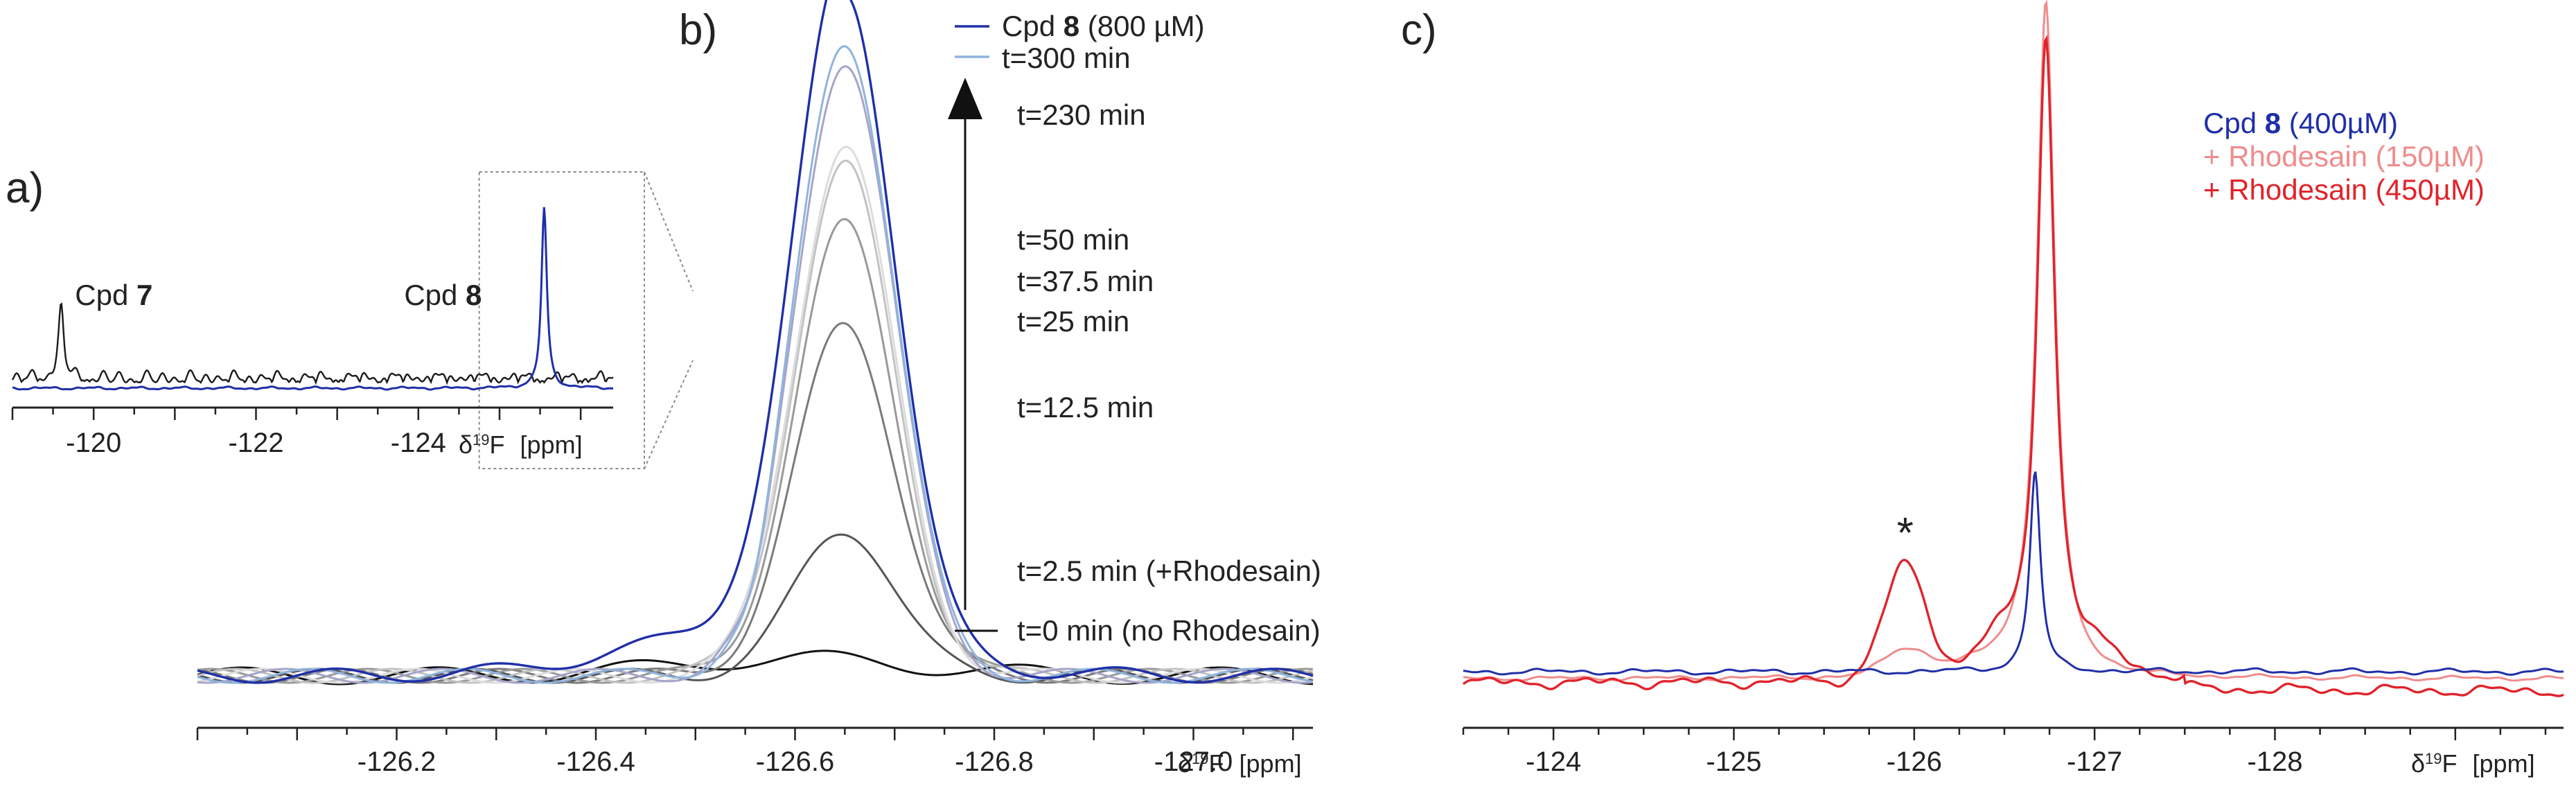 This screenshot has height=811, width=2576. What do you see at coordinates (1169, 630) in the screenshot?
I see `time-annotation: t=0 min (no Rhodesain)` at bounding box center [1169, 630].